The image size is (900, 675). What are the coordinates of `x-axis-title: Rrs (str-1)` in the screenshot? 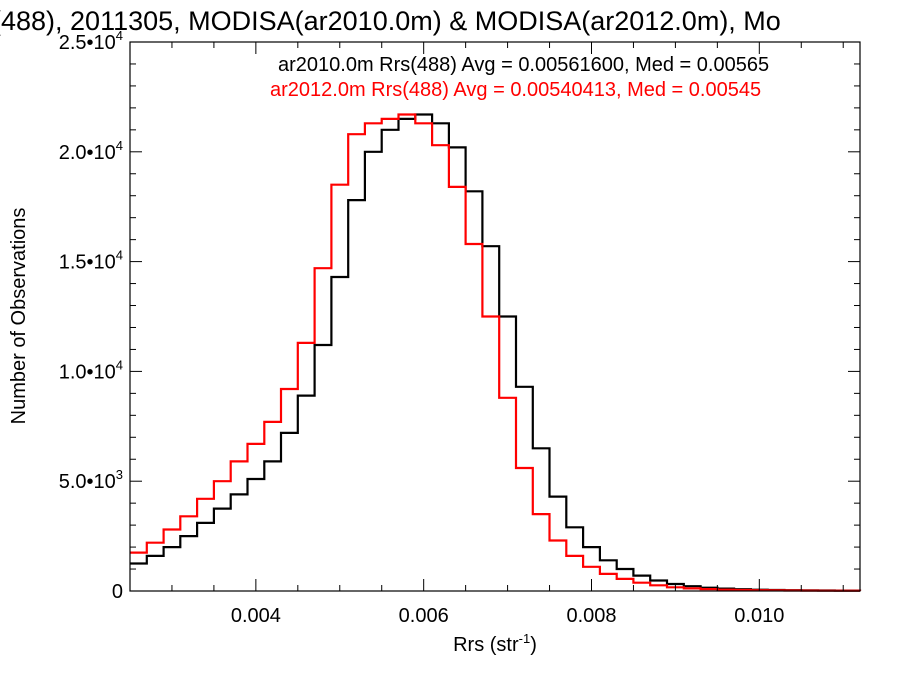 It's located at (495, 643).